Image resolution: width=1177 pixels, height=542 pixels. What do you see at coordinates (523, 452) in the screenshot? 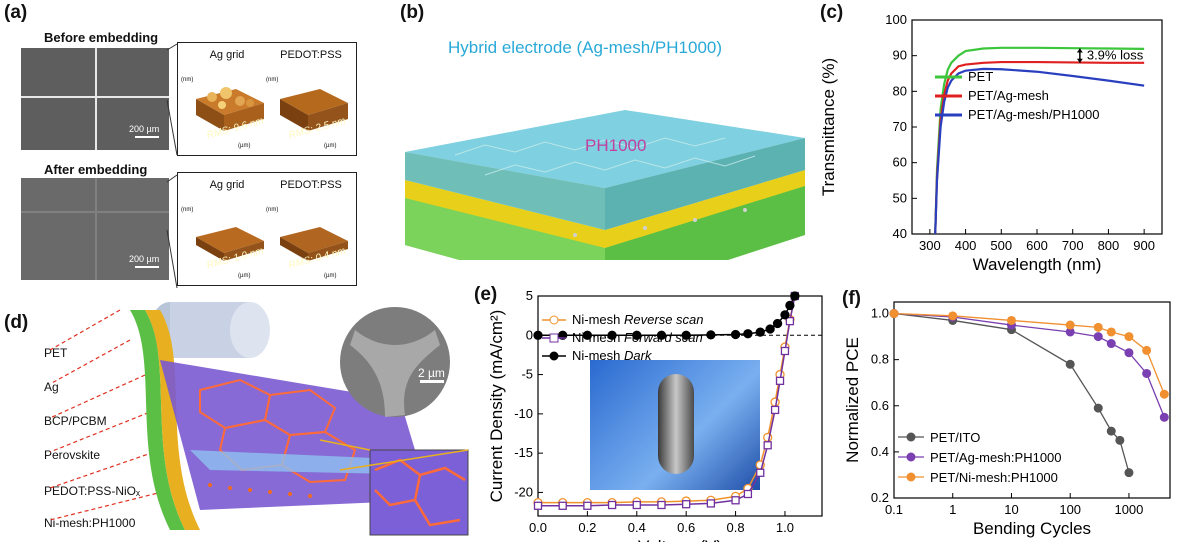
I see `y-tick-label: -15` at bounding box center [523, 452].